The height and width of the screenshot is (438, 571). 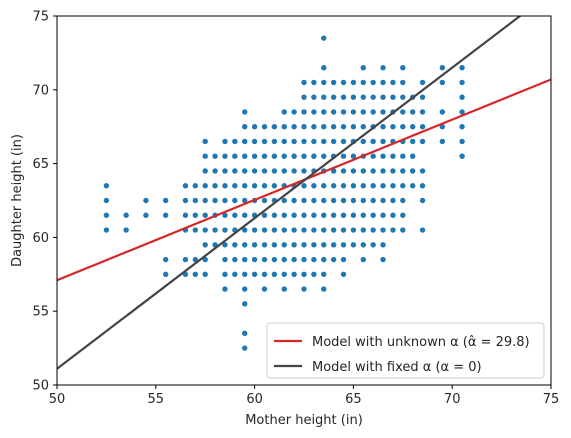 I want to click on y-tick-label: 60, so click(x=40, y=238).